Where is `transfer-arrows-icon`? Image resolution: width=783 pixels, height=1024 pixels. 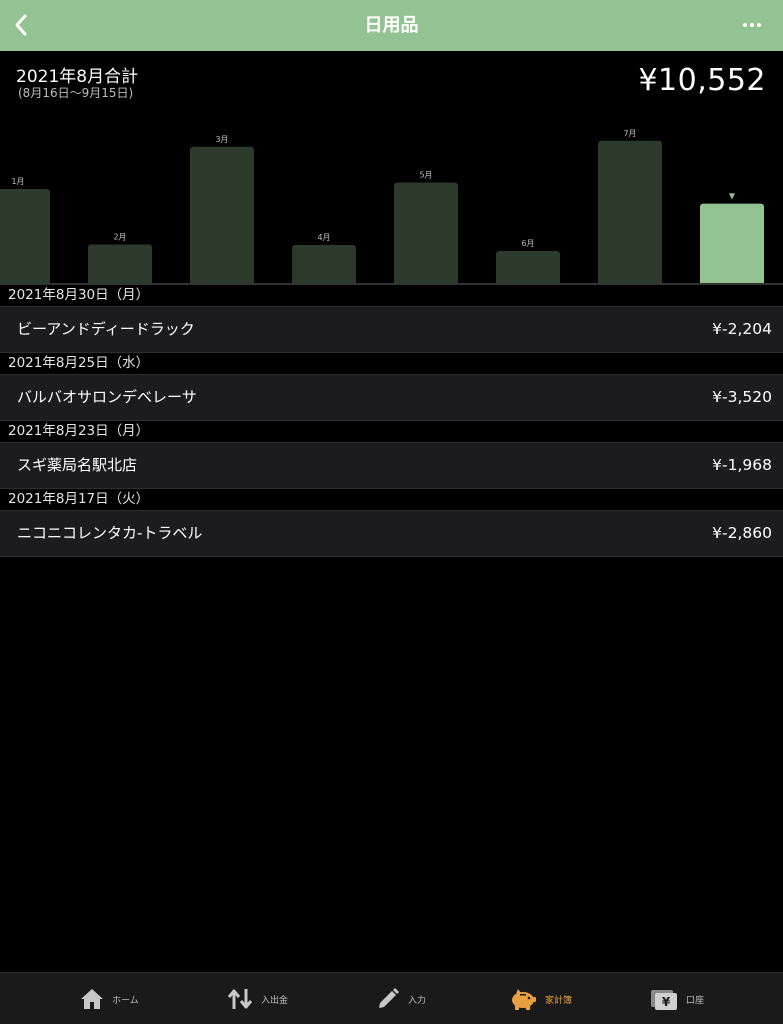 transfer-arrows-icon is located at coordinates (240, 999).